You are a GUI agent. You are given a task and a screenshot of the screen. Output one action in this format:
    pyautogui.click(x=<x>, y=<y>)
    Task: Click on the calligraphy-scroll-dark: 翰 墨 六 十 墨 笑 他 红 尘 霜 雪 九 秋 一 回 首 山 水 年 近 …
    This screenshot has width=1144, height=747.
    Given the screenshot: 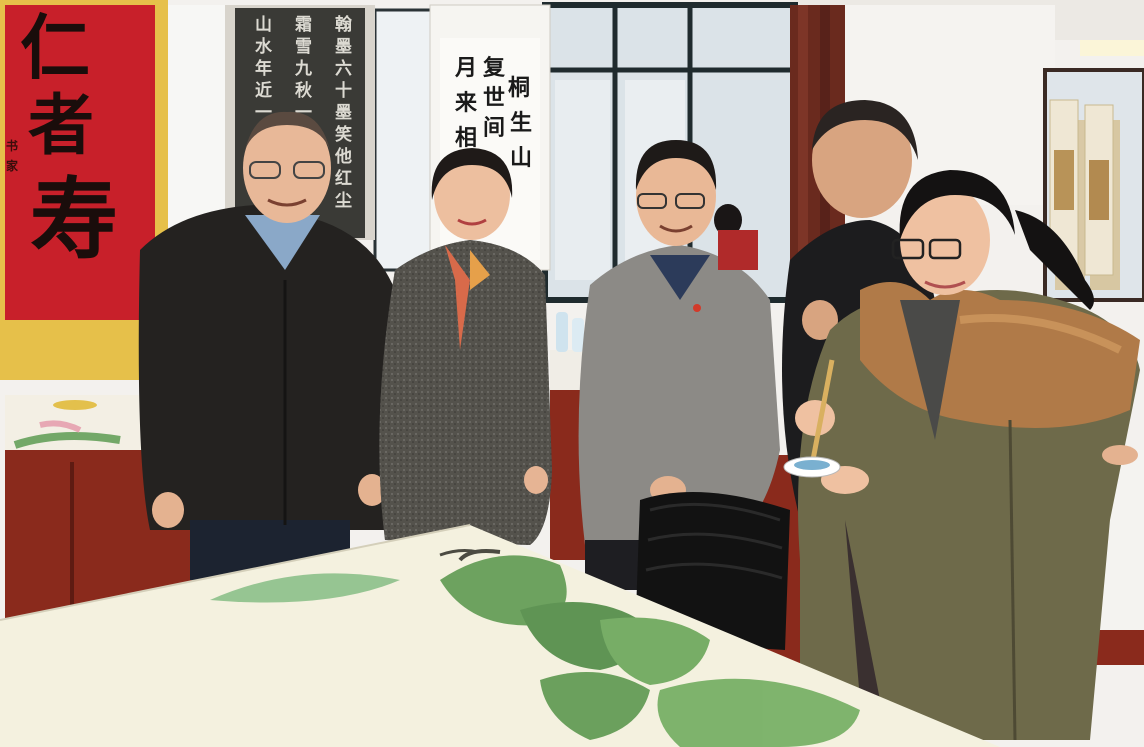 What is the action you would take?
    pyautogui.click(x=300, y=122)
    